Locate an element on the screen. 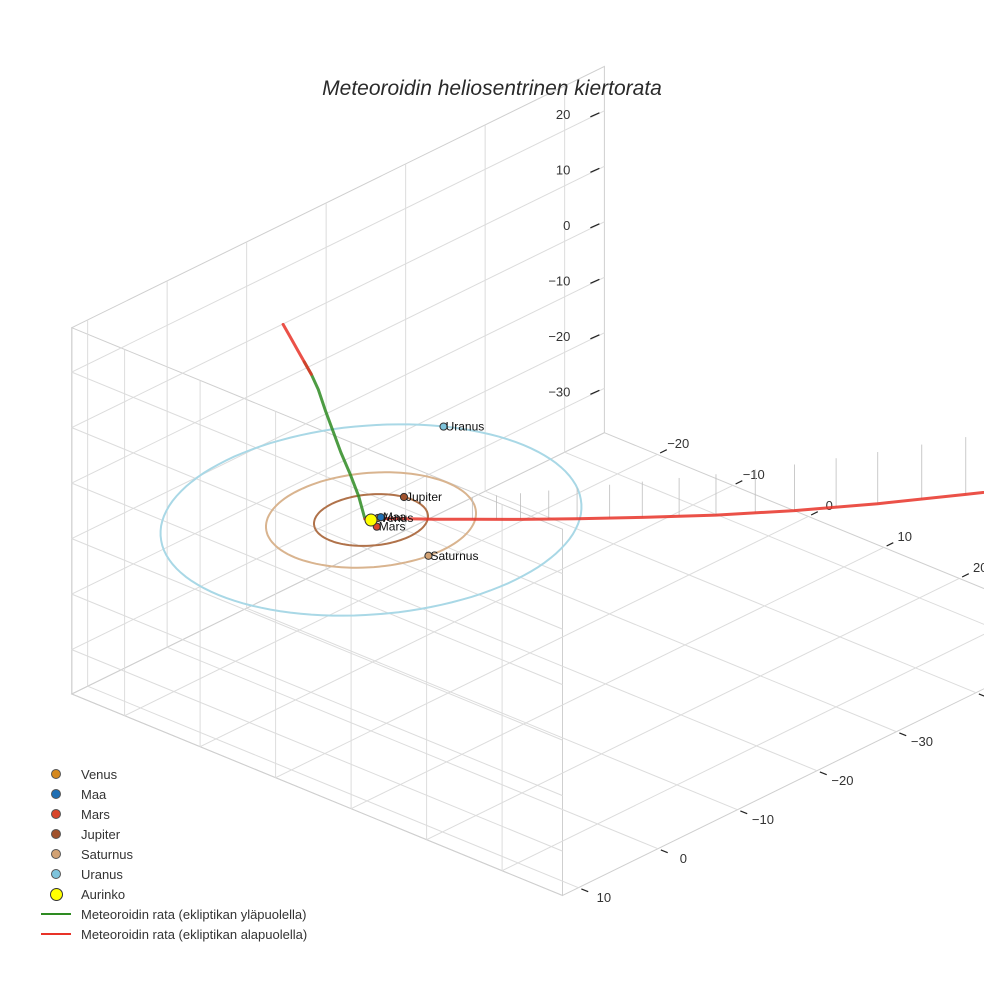  legend-item: Venus is located at coordinates (173, 774).